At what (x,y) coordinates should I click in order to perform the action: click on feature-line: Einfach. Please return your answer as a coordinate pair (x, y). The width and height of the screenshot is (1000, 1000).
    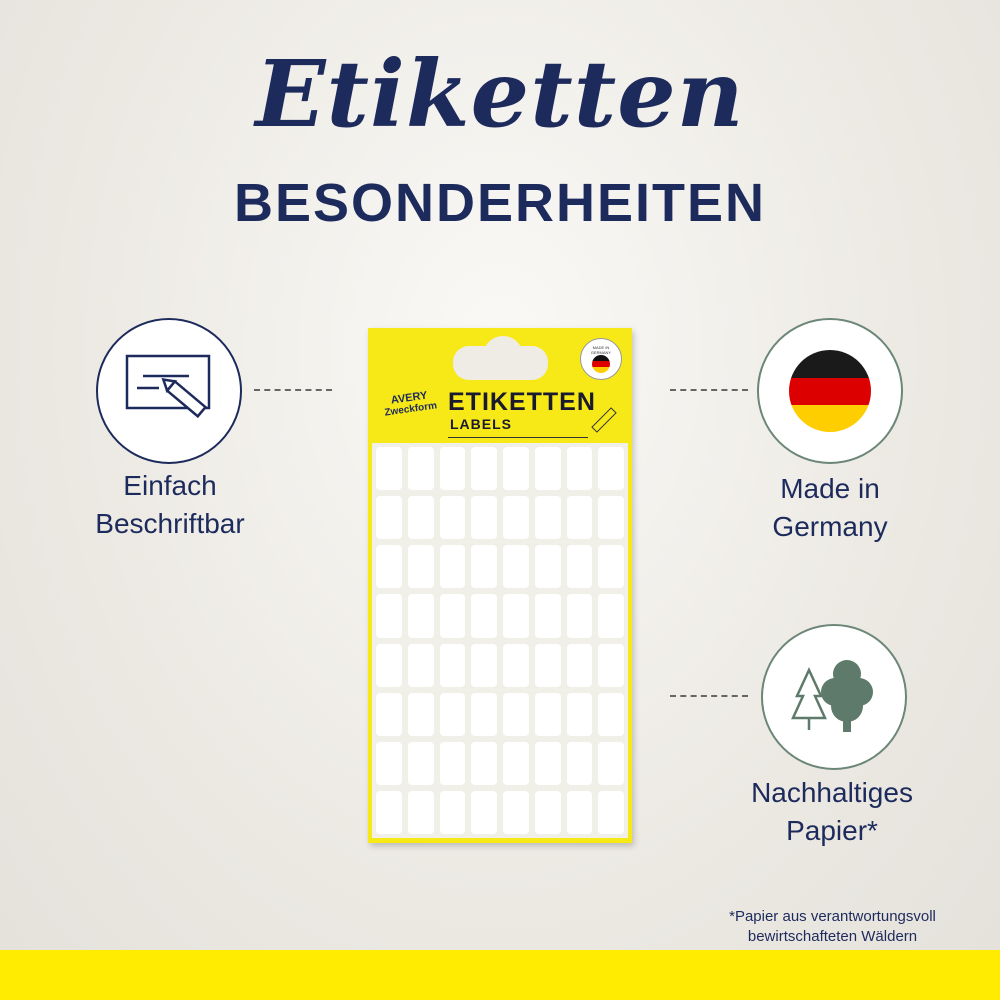
    Looking at the image, I should click on (170, 485).